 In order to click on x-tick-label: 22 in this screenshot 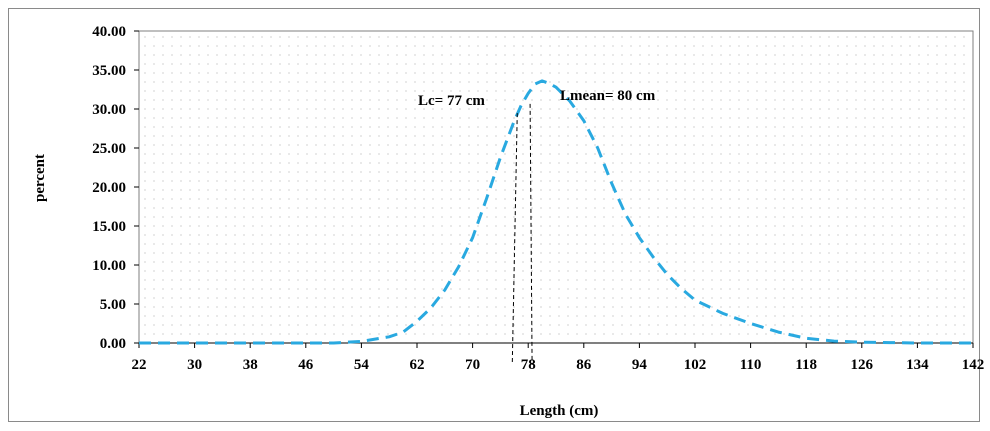, I will do `click(139, 365)`.